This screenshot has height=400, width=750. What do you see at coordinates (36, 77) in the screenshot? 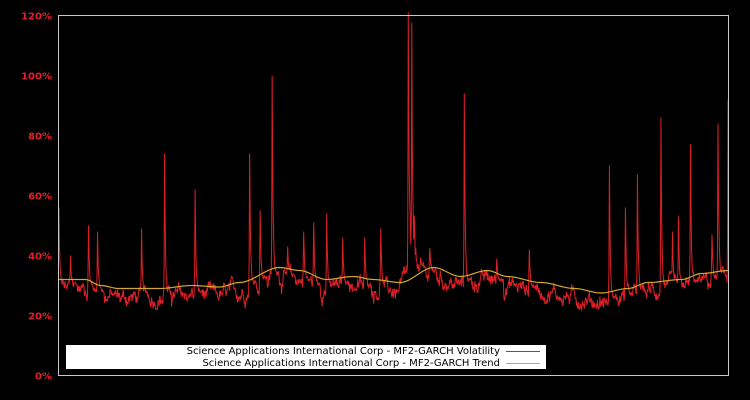
I see `y-tick-label: 100%` at bounding box center [36, 77].